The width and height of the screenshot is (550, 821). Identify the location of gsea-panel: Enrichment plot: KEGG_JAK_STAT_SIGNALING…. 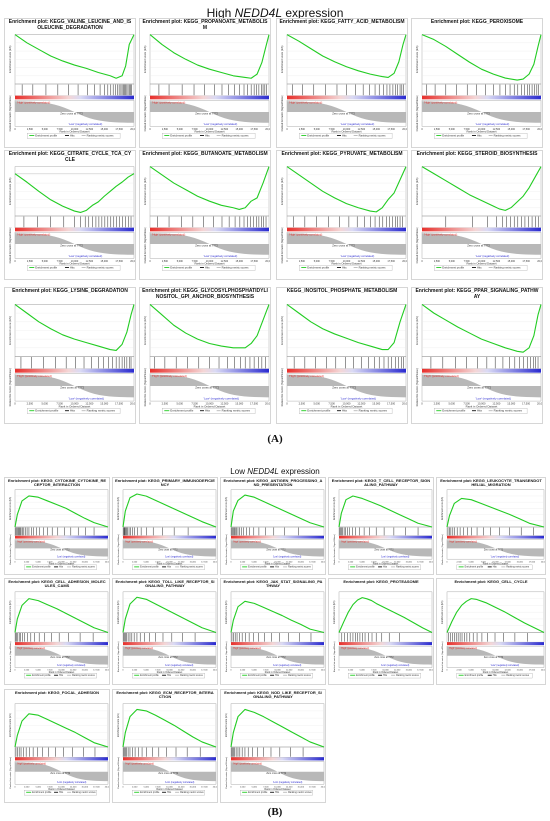
(273, 631).